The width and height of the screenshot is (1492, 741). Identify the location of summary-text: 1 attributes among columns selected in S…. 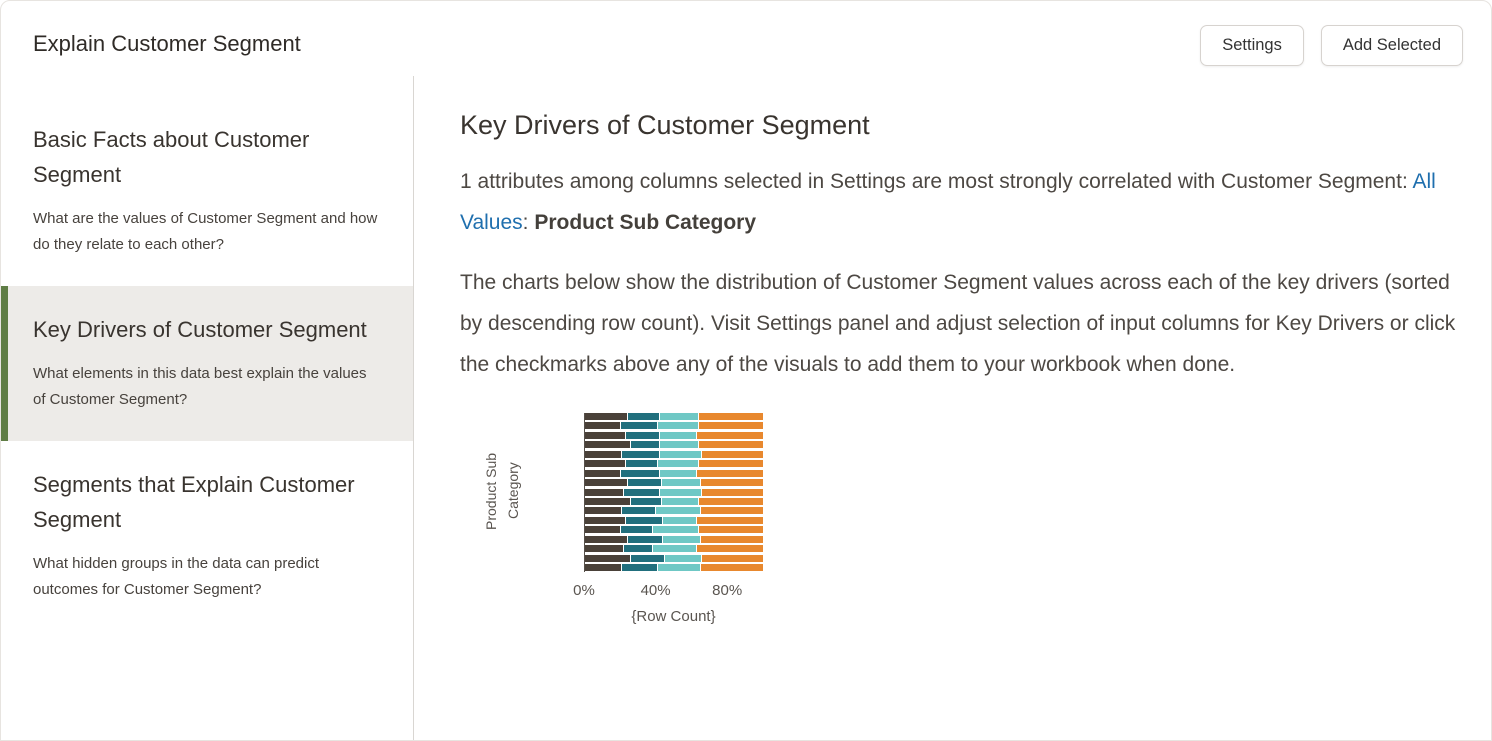
(936, 181).